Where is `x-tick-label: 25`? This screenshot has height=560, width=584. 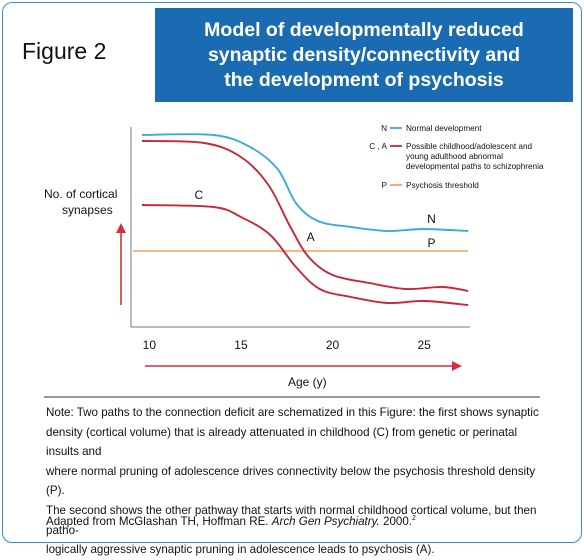 x-tick-label: 25 is located at coordinates (425, 345).